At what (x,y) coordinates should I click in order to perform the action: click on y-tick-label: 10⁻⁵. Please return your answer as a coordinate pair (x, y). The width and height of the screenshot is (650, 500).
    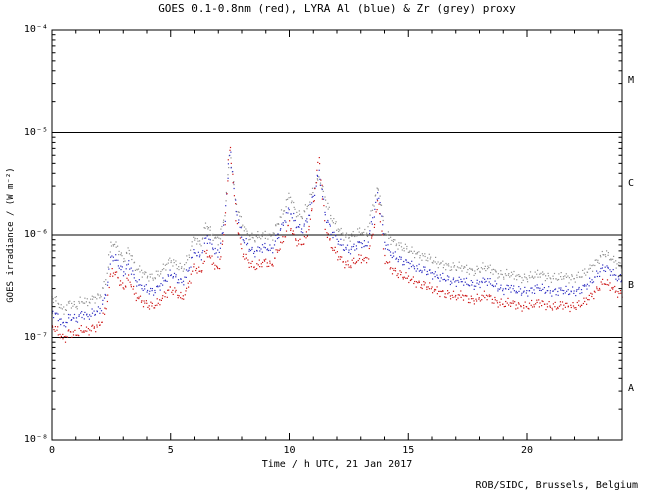
    Looking at the image, I should click on (35, 132).